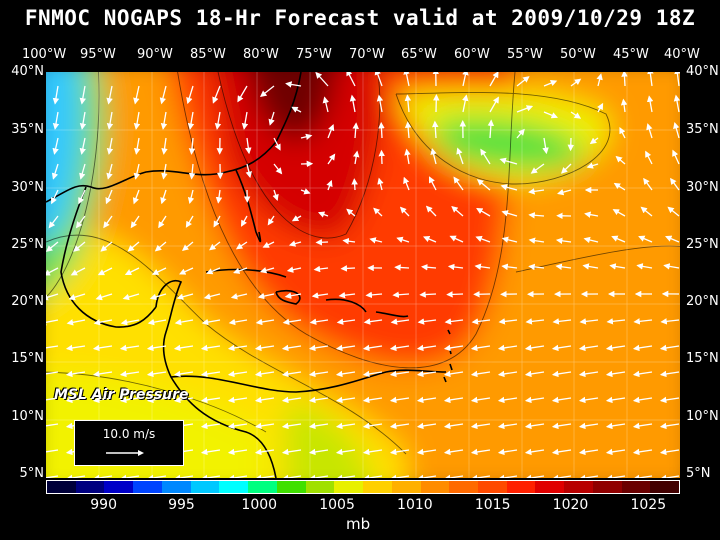 The width and height of the screenshot is (720, 540). I want to click on lon-label: 45°W, so click(631, 54).